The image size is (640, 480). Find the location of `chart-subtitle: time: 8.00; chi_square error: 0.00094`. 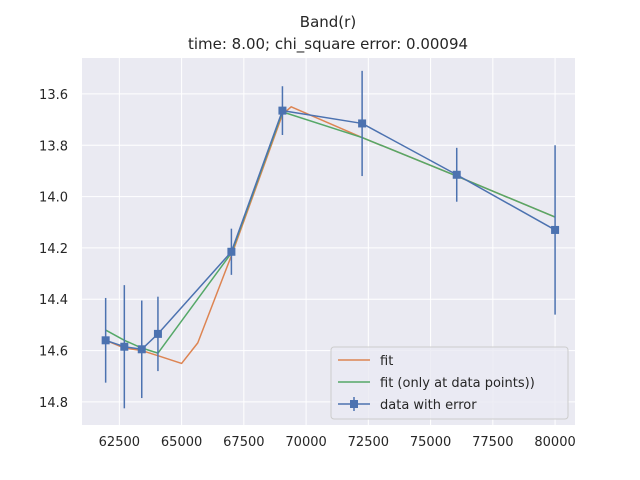

chart-subtitle: time: 8.00; chi_square error: 0.00094 is located at coordinates (328, 44).